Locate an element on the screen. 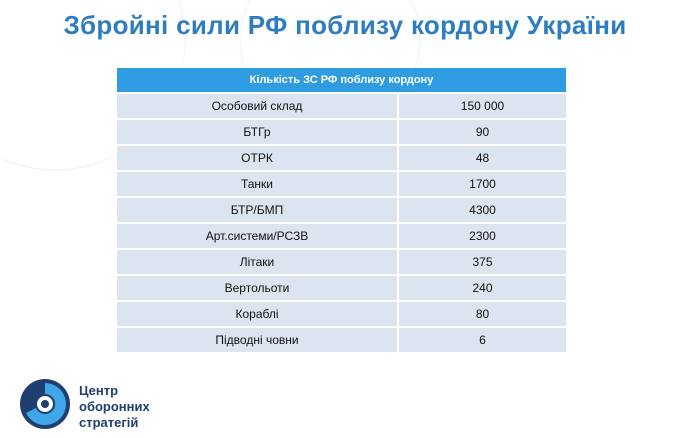 The width and height of the screenshot is (690, 438). table-row: Вертольоти 240 is located at coordinates (341, 288).